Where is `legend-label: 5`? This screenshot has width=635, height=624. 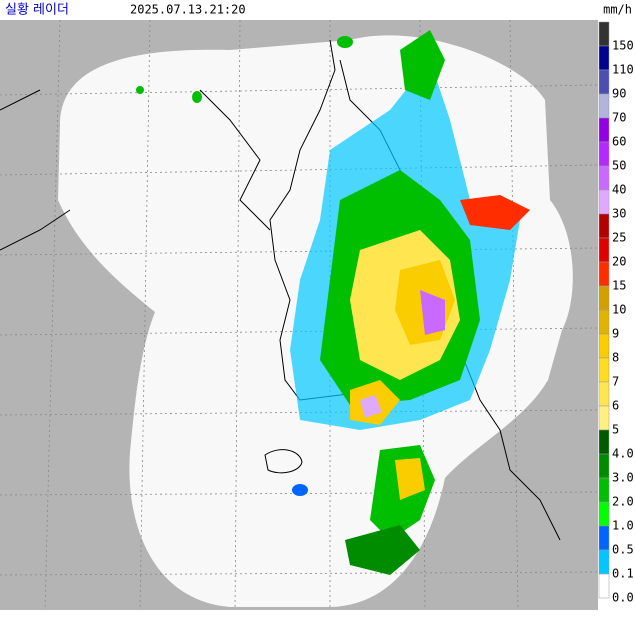
legend-label: 5 is located at coordinates (615, 430).